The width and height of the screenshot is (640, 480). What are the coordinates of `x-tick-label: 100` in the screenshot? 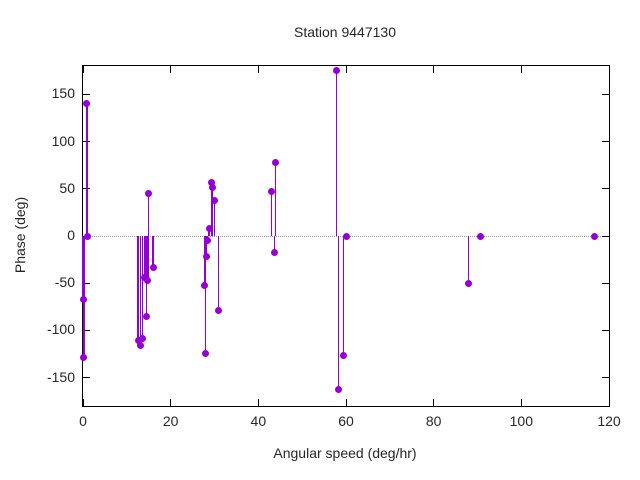 It's located at (521, 421).